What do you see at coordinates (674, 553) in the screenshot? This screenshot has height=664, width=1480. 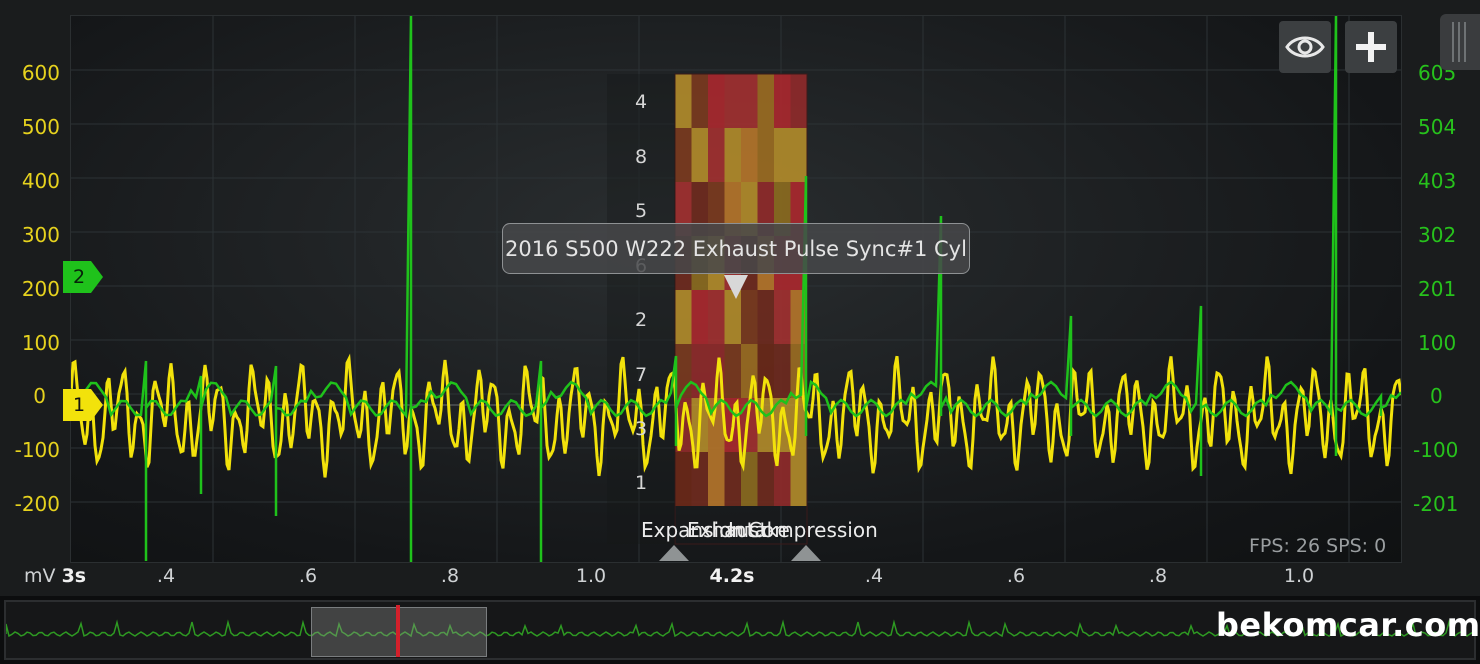 I see `left-cursor-handle` at bounding box center [674, 553].